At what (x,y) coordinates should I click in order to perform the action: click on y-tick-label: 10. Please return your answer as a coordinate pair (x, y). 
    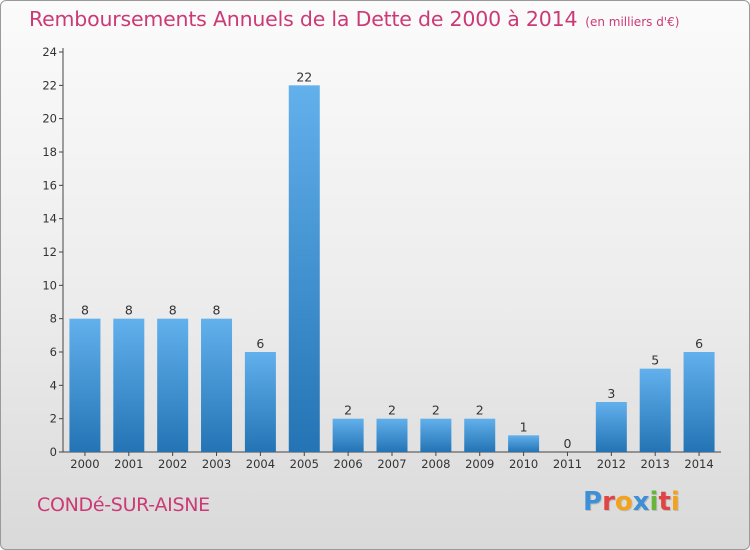
    Looking at the image, I should click on (49, 285).